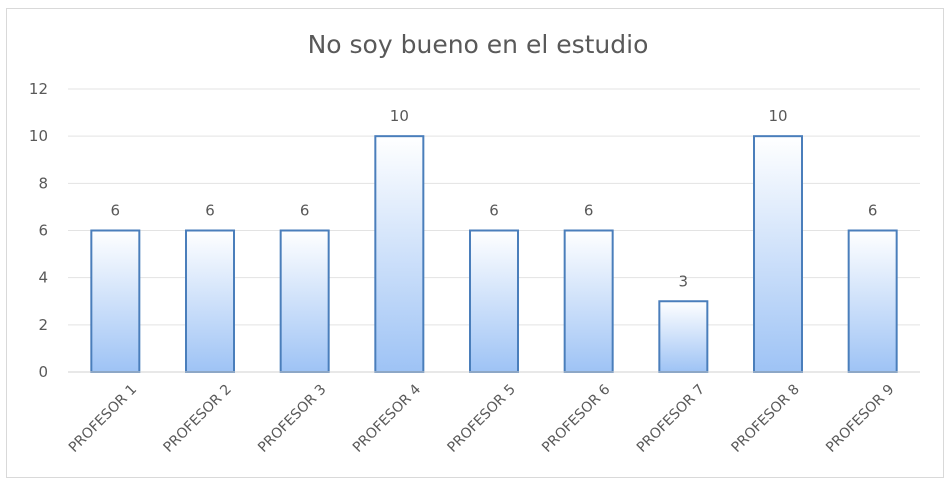 The image size is (950, 485). What do you see at coordinates (43, 231) in the screenshot?
I see `y-tick-label: 6` at bounding box center [43, 231].